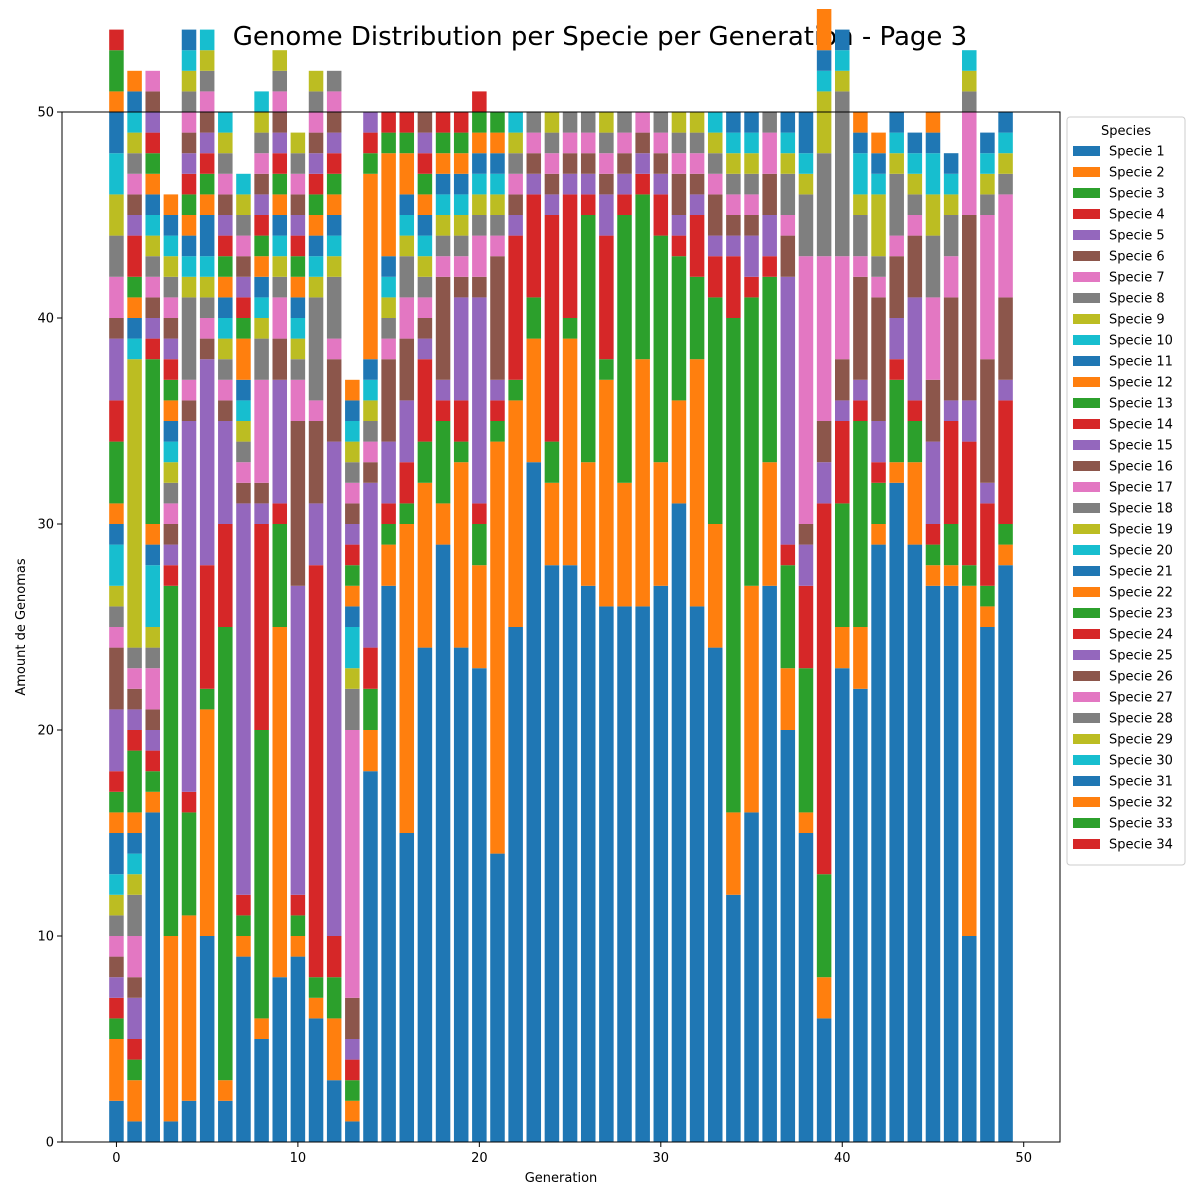 The image size is (1200, 1200). Describe the element at coordinates (479, 1158) in the screenshot. I see `x-tick-label: 20` at that location.